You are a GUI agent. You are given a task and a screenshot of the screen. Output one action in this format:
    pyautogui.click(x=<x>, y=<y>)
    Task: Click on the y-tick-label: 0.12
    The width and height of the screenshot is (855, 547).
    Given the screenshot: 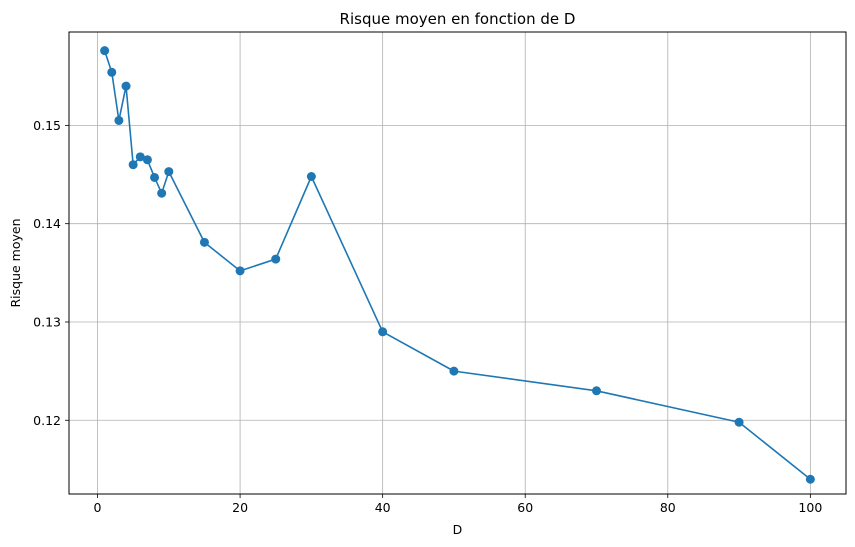 What is the action you would take?
    pyautogui.click(x=47, y=420)
    